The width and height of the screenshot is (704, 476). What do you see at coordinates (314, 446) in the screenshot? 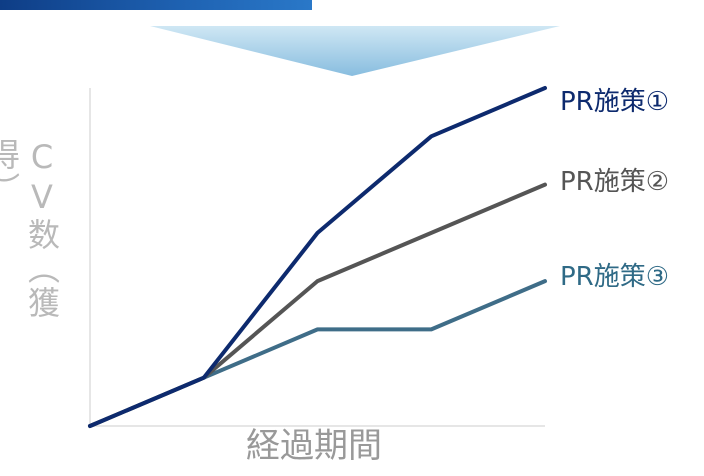
I see `x-axis-label: 経過期間` at bounding box center [314, 446].